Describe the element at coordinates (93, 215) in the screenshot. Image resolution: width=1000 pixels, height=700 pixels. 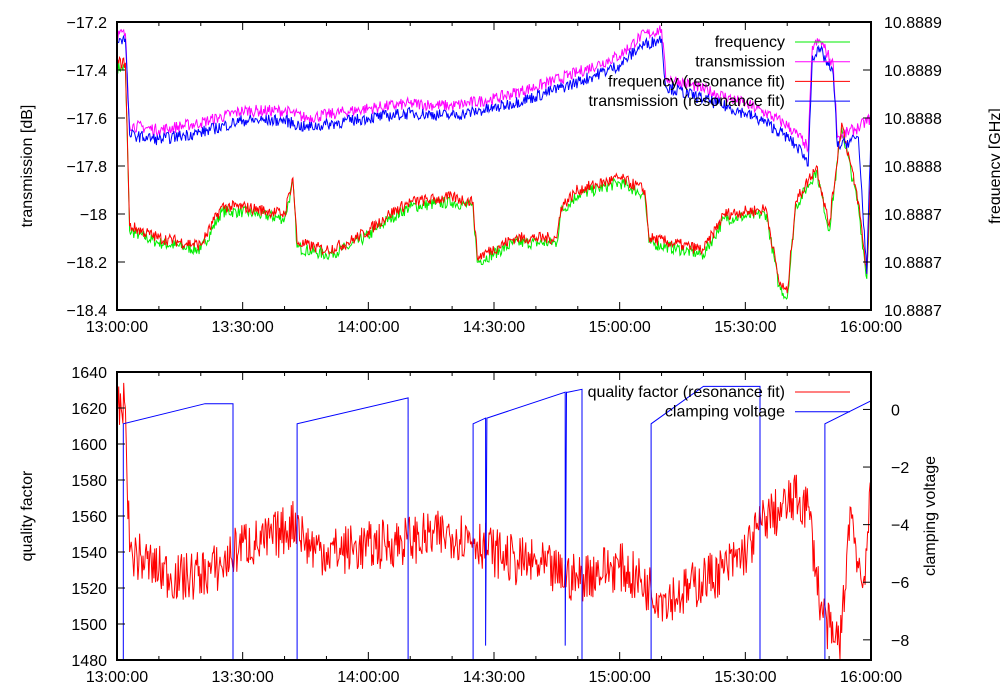
I see `y-tick-label: −18` at that location.